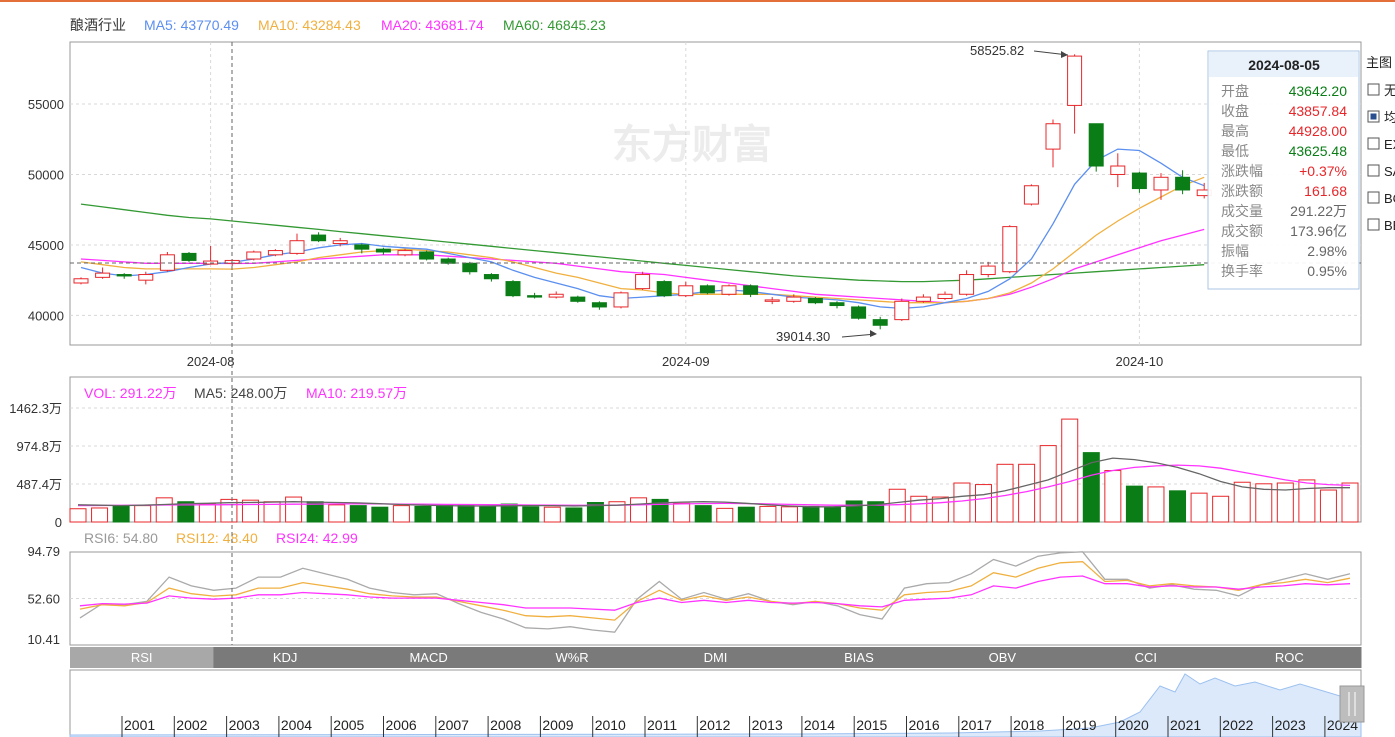 The image size is (1395, 737). I want to click on side-panel: 主图 无均 EX SA BC BB, so click(1380, 144).